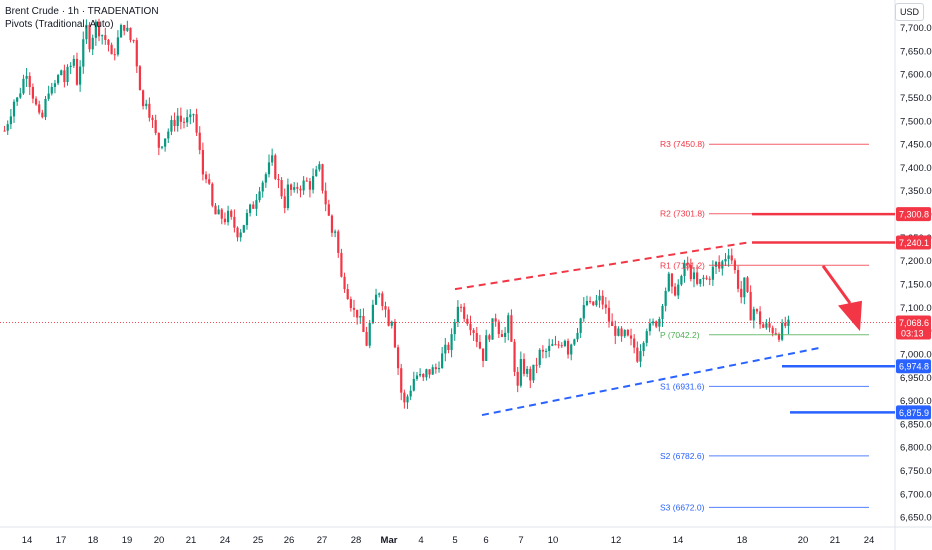  Describe the element at coordinates (652, 381) in the screenshot. I see `lower-channel-line` at that location.